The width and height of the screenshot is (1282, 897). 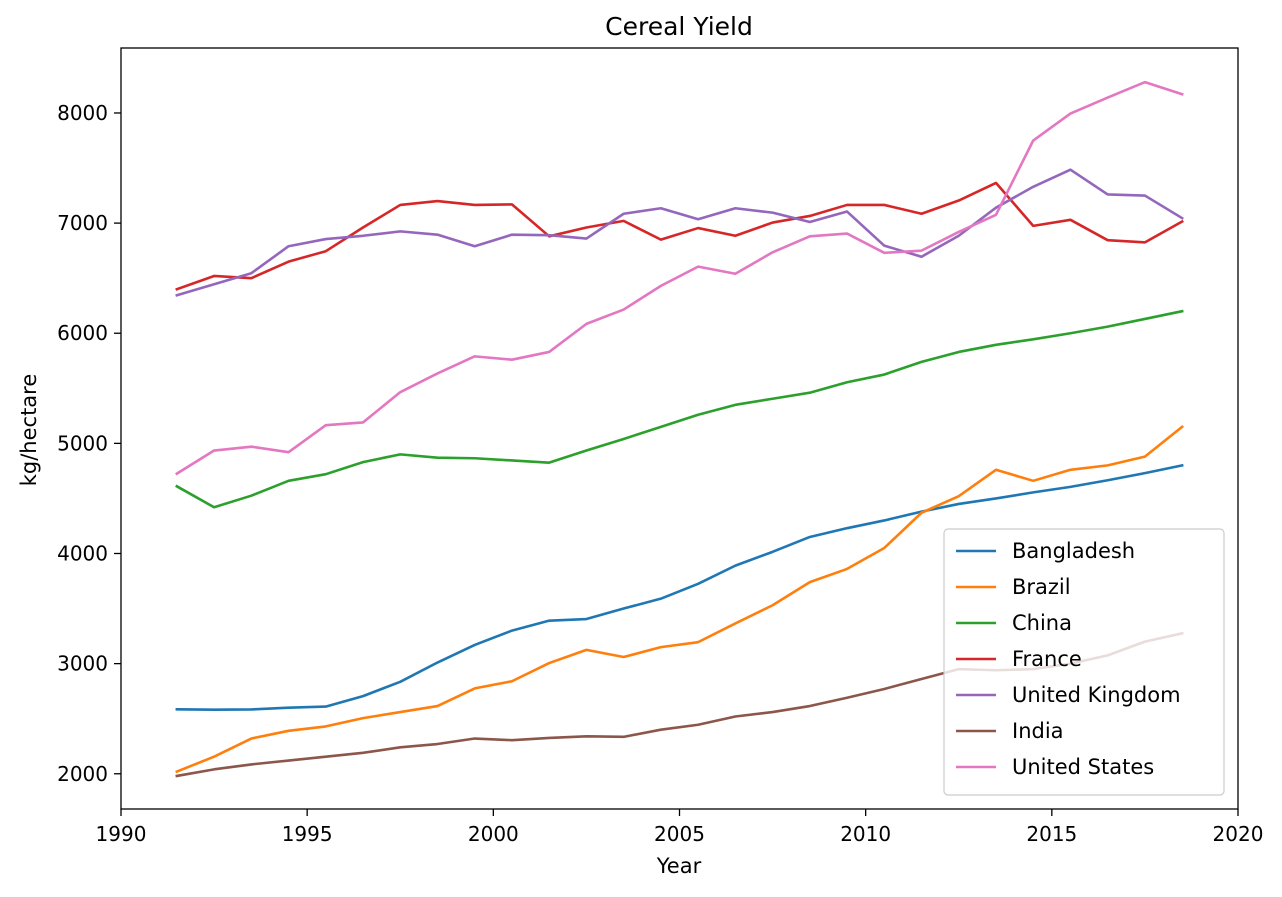 What do you see at coordinates (1083, 767) in the screenshot?
I see `legend-label-united-states: United States` at bounding box center [1083, 767].